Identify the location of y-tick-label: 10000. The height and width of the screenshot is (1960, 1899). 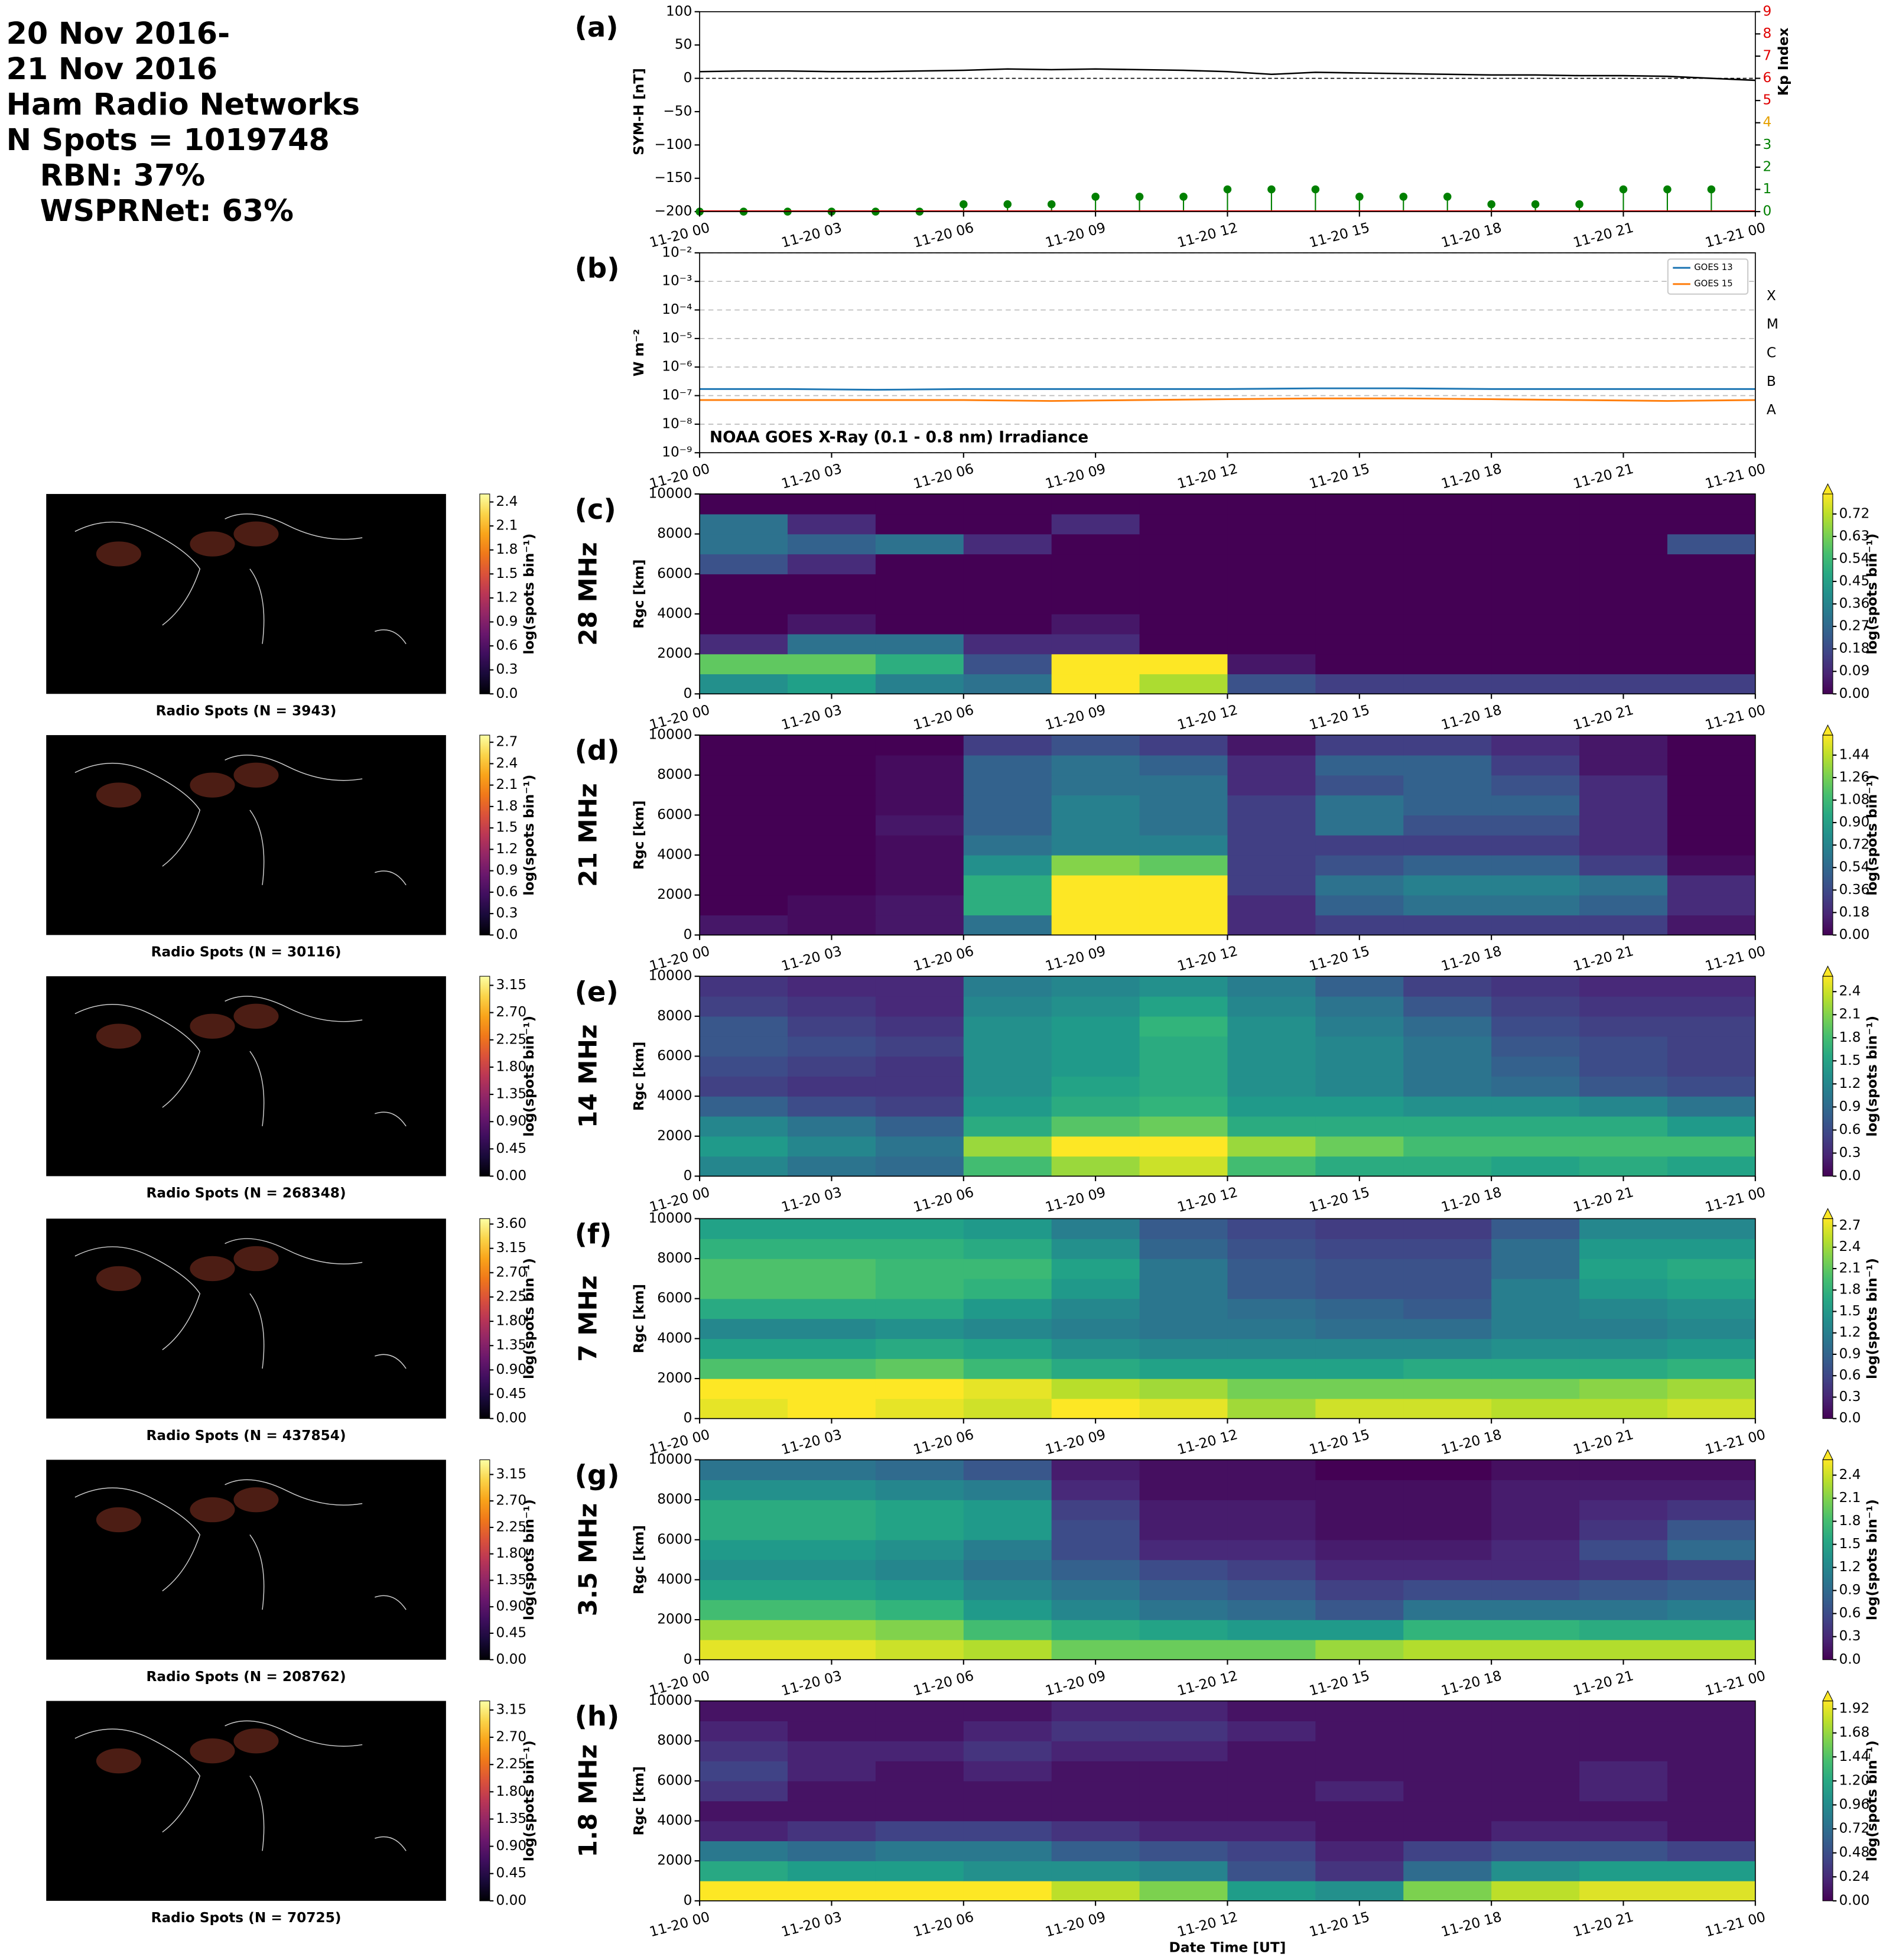
(670, 1218).